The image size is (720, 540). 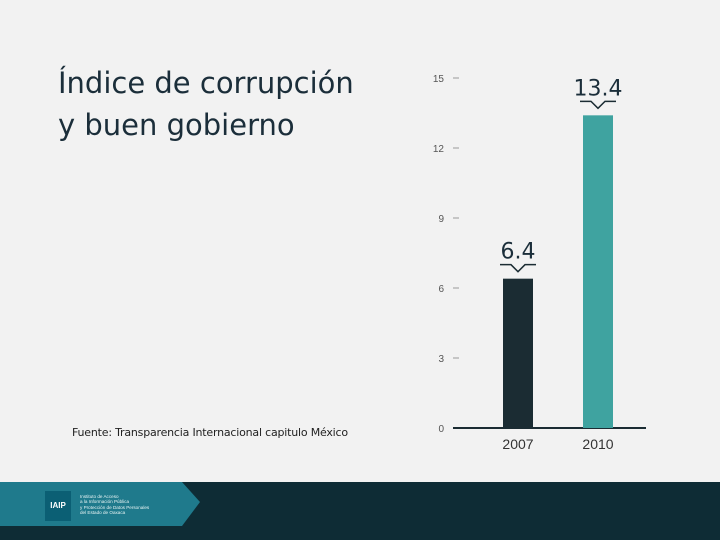 What do you see at coordinates (518, 252) in the screenshot?
I see `data-label: 6.4` at bounding box center [518, 252].